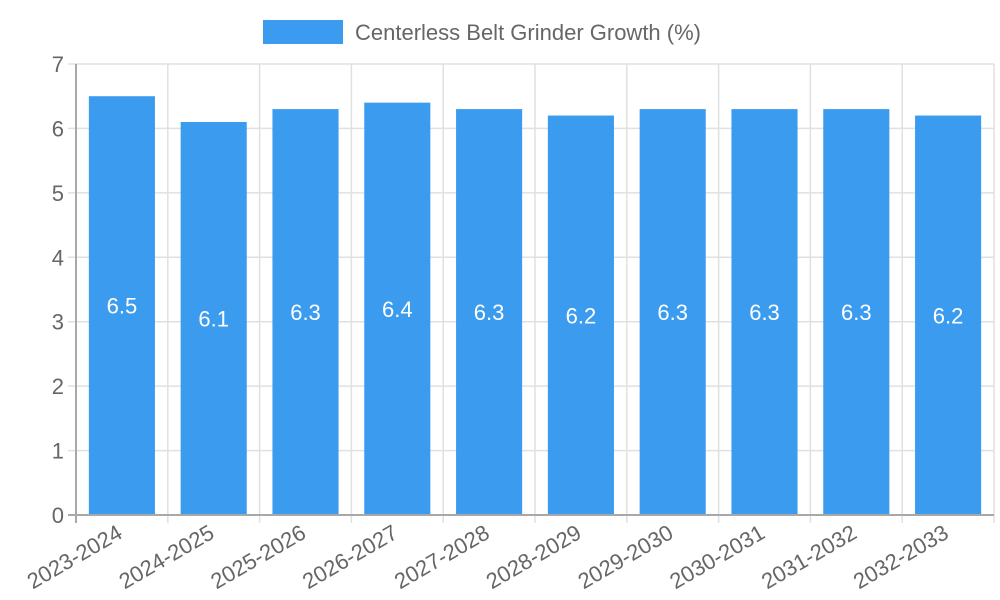 This screenshot has width=1000, height=600. Describe the element at coordinates (167, 557) in the screenshot. I see `x-tick-label: 2024-2025` at that location.